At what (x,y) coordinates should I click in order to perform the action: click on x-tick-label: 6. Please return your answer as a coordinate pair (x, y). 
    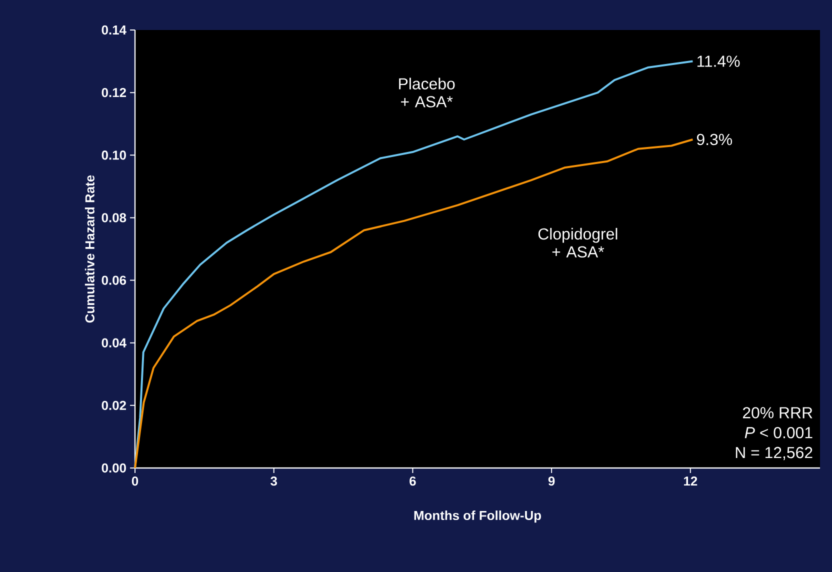
    Looking at the image, I should click on (413, 481).